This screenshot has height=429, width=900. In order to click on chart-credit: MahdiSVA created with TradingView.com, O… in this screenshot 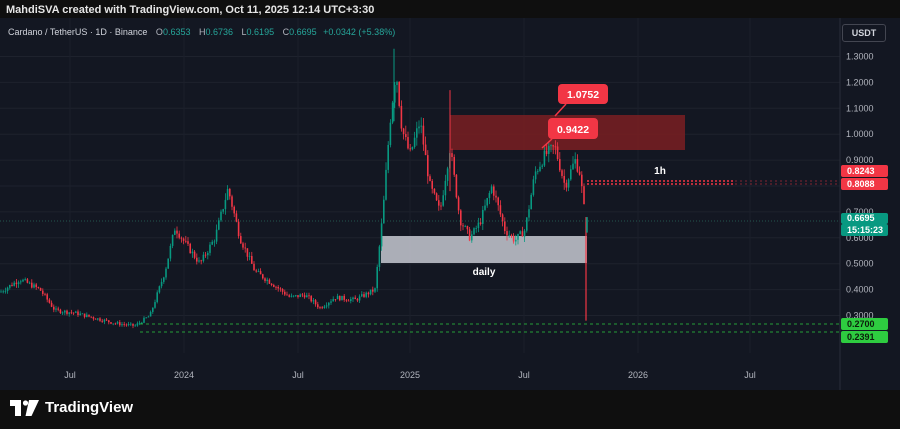, I will do `click(190, 10)`.